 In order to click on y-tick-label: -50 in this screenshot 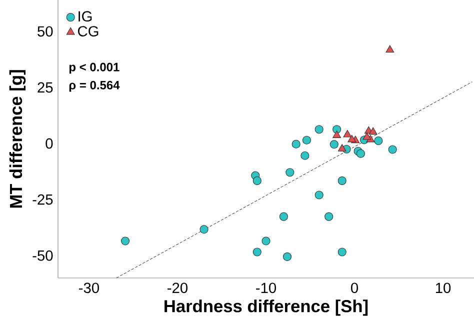, I will do `click(42, 255)`.